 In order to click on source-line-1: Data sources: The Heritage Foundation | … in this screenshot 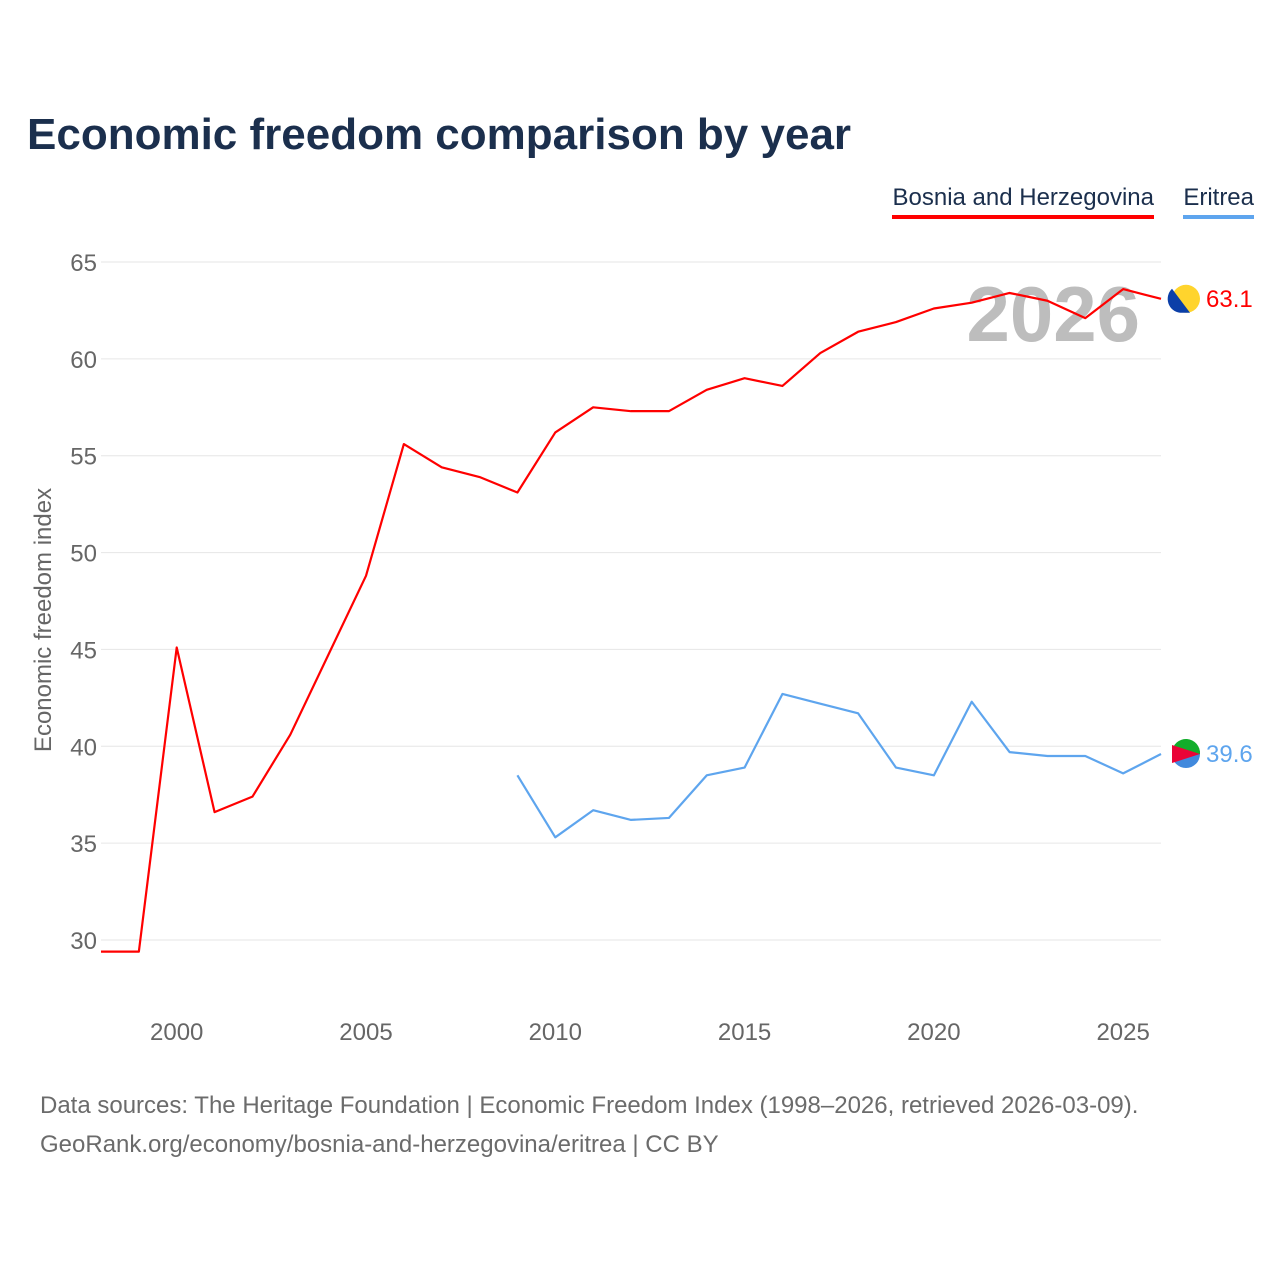, I will do `click(589, 1105)`.